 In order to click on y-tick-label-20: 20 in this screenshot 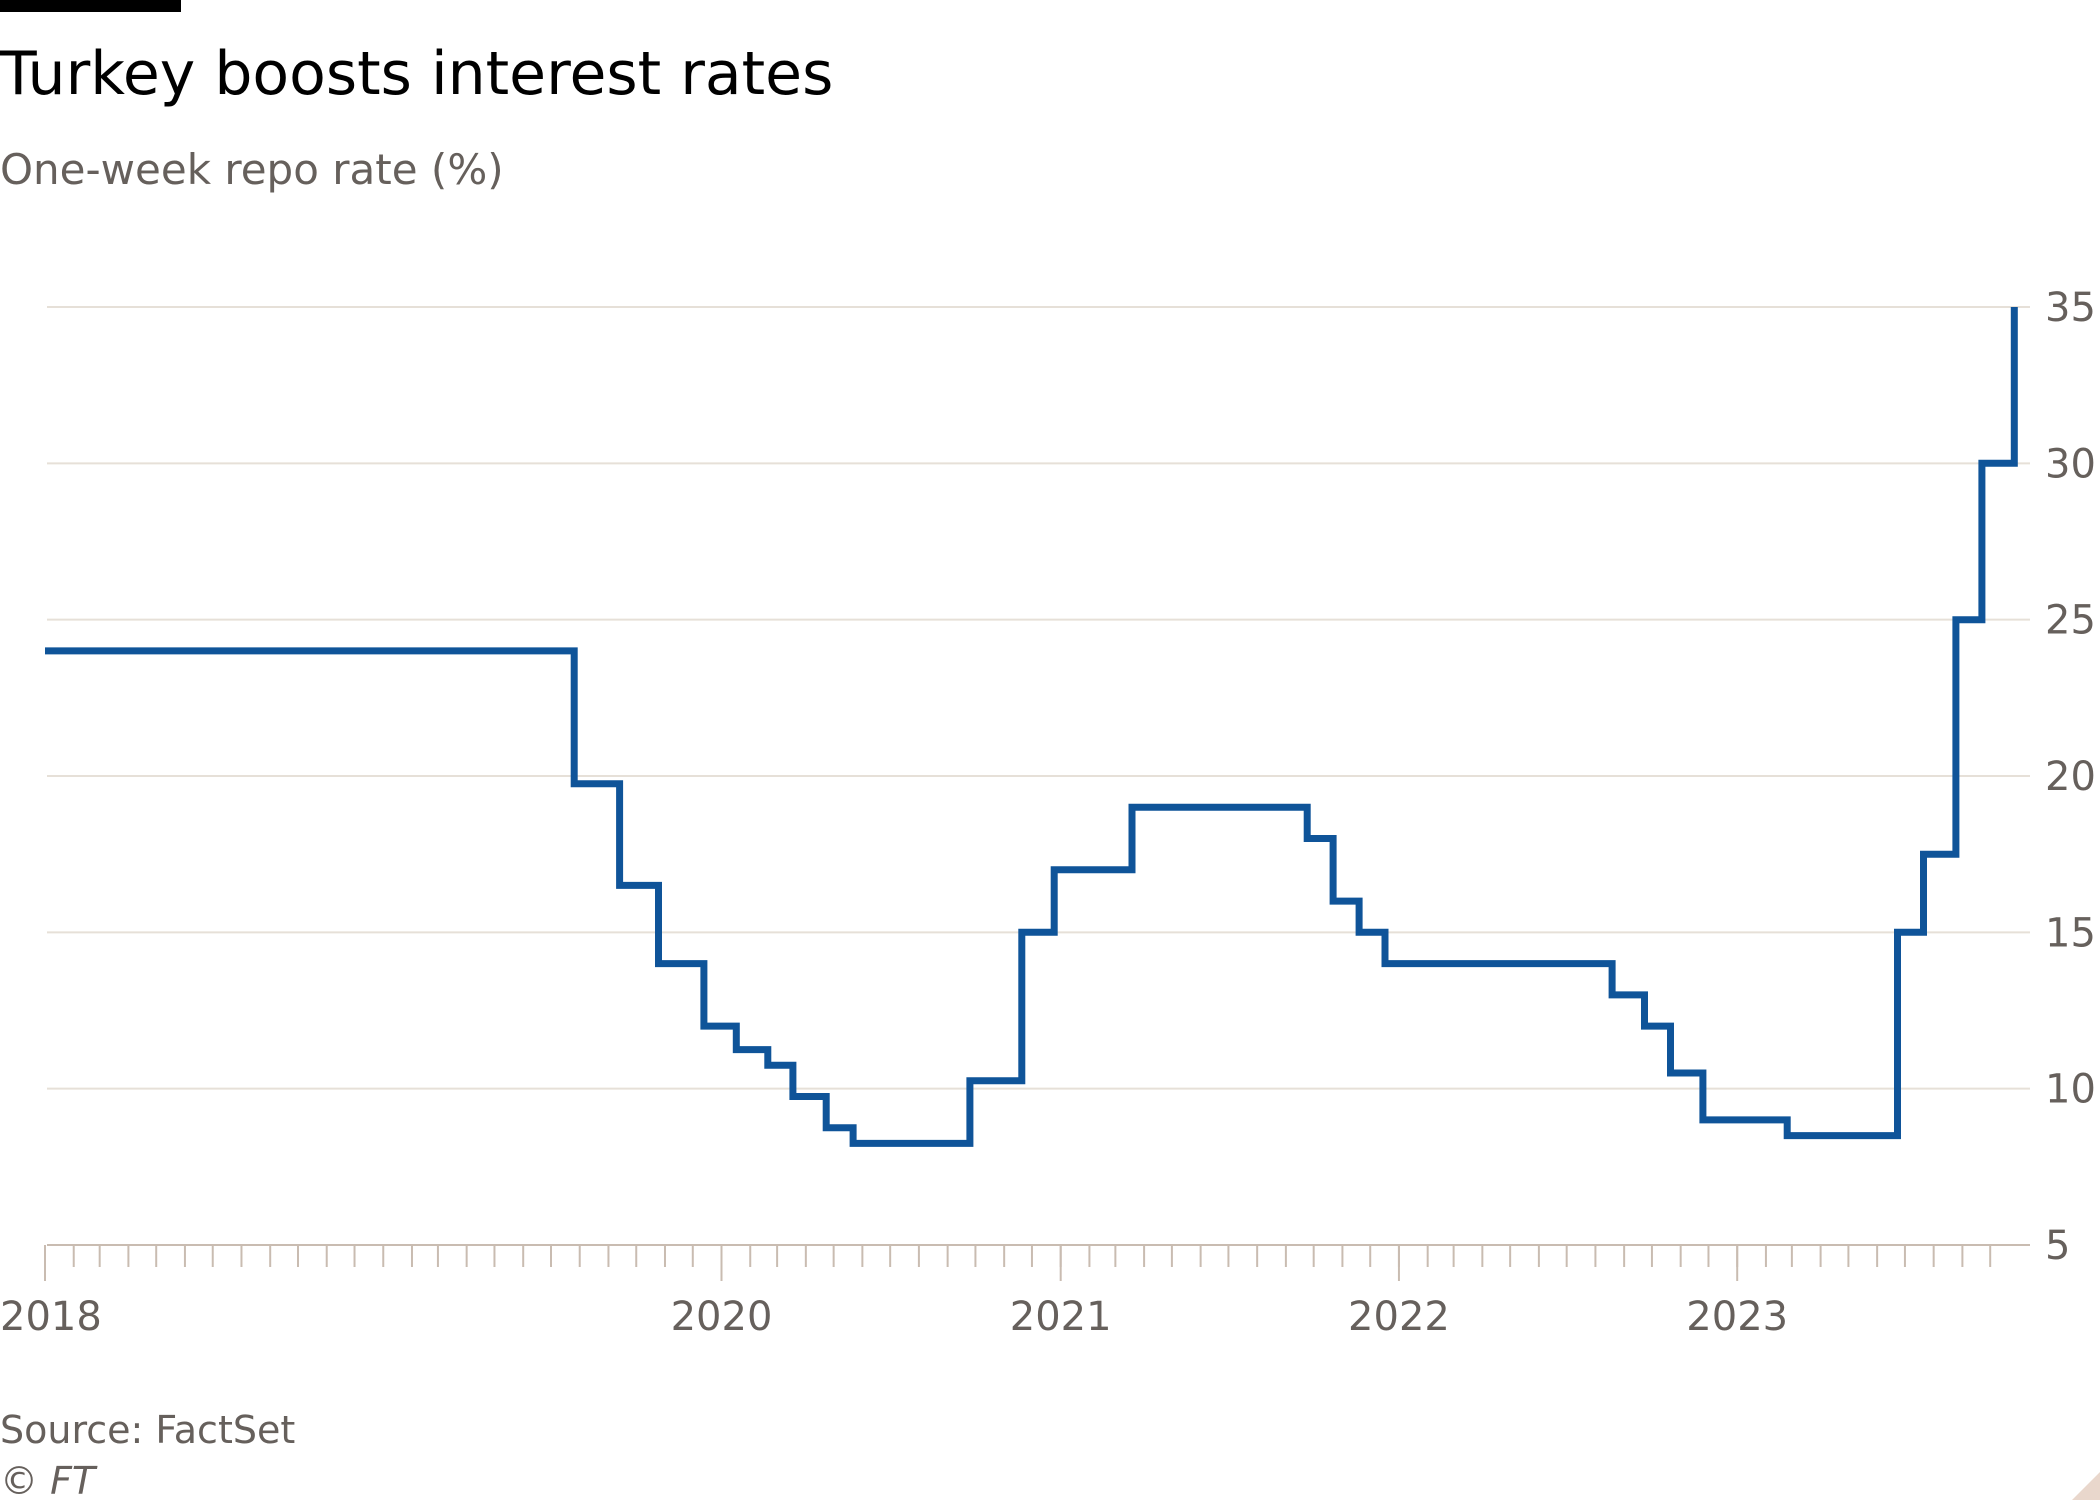, I will do `click(2070, 777)`.